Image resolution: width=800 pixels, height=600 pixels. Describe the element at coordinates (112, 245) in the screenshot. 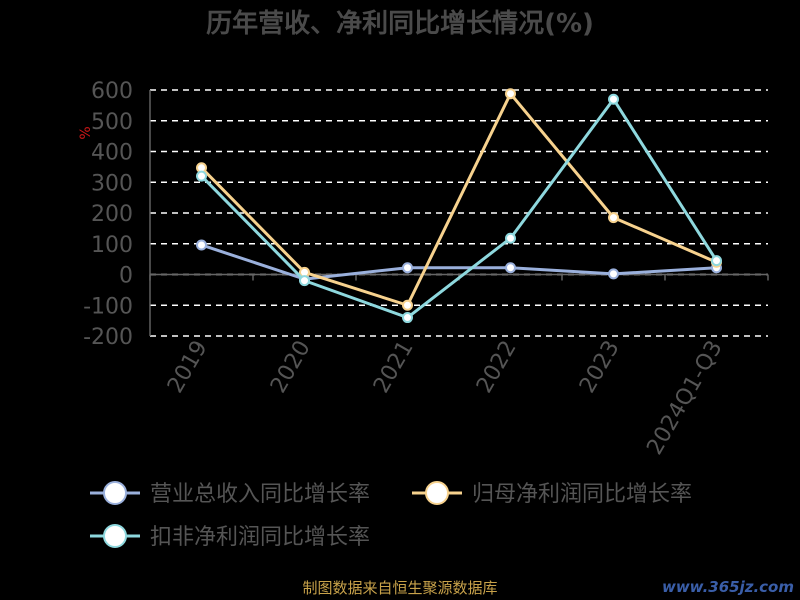

I see `y-tick-label: 100` at that location.